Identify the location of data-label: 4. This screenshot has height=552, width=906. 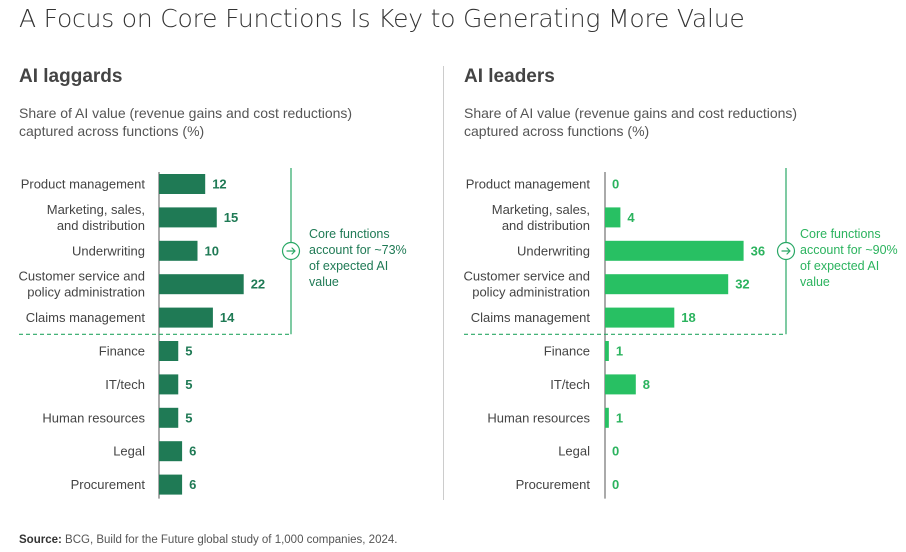
(631, 217).